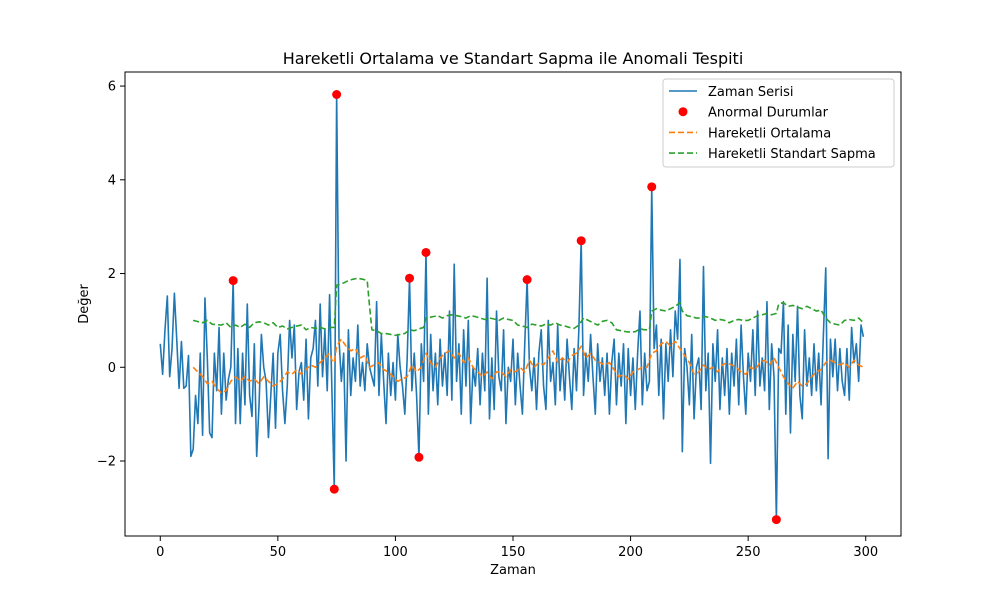  I want to click on legend-label: Anormal Durumlar, so click(768, 113).